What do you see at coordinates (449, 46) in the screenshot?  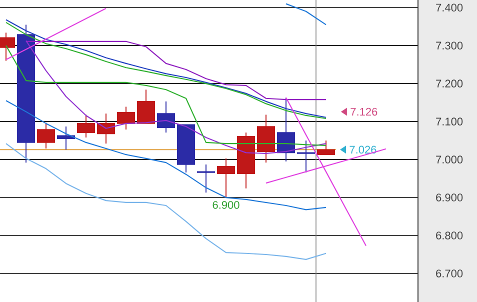 I see `y-tick-label: 7.300` at bounding box center [449, 46].